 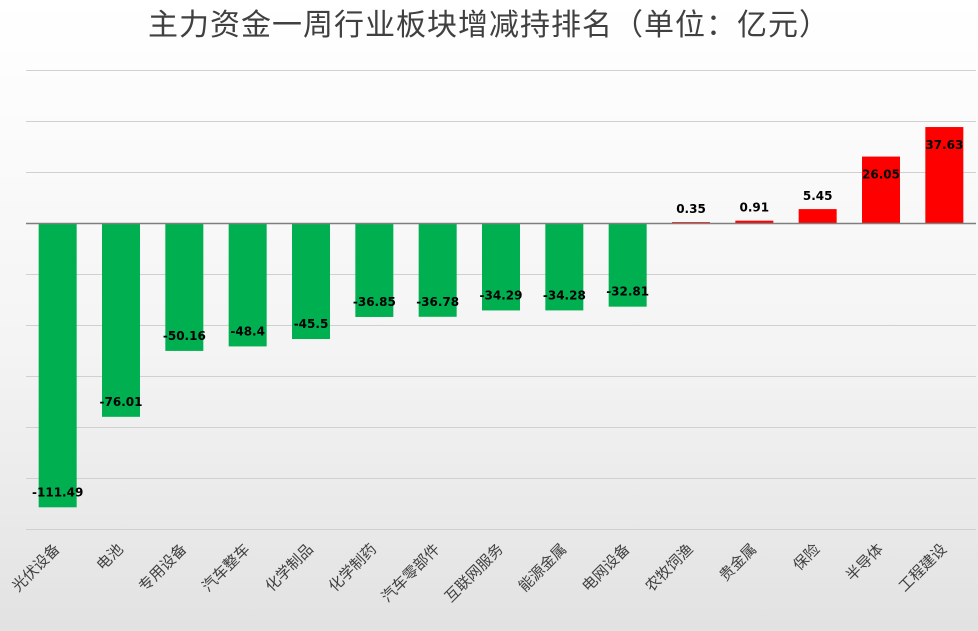 What do you see at coordinates (489, 25) in the screenshot?
I see `chart-title: 主力资金一周行业板块增减持排名（单位：亿元）` at bounding box center [489, 25].